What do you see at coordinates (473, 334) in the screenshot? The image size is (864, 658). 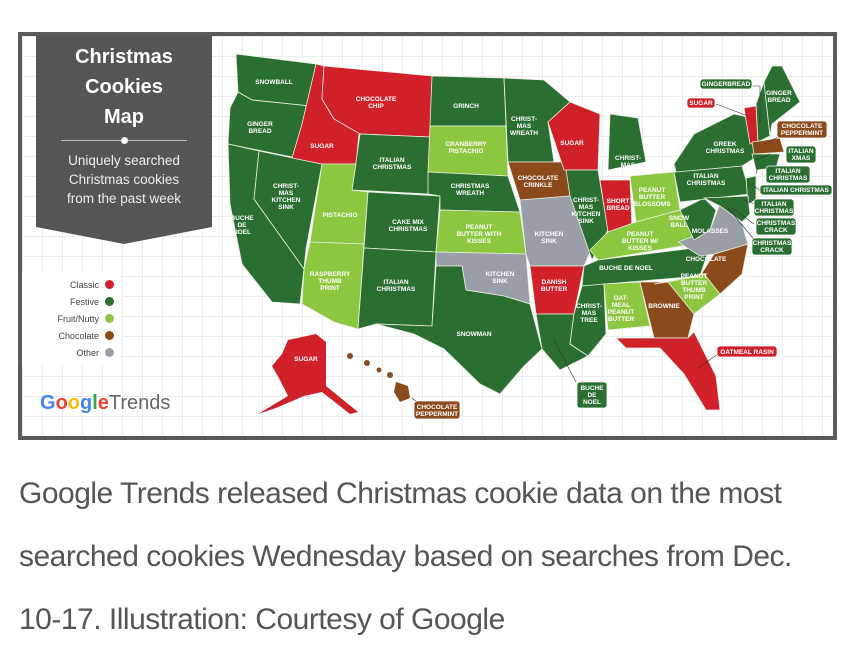 I see `svg-text: SNOWMAN` at bounding box center [473, 334].